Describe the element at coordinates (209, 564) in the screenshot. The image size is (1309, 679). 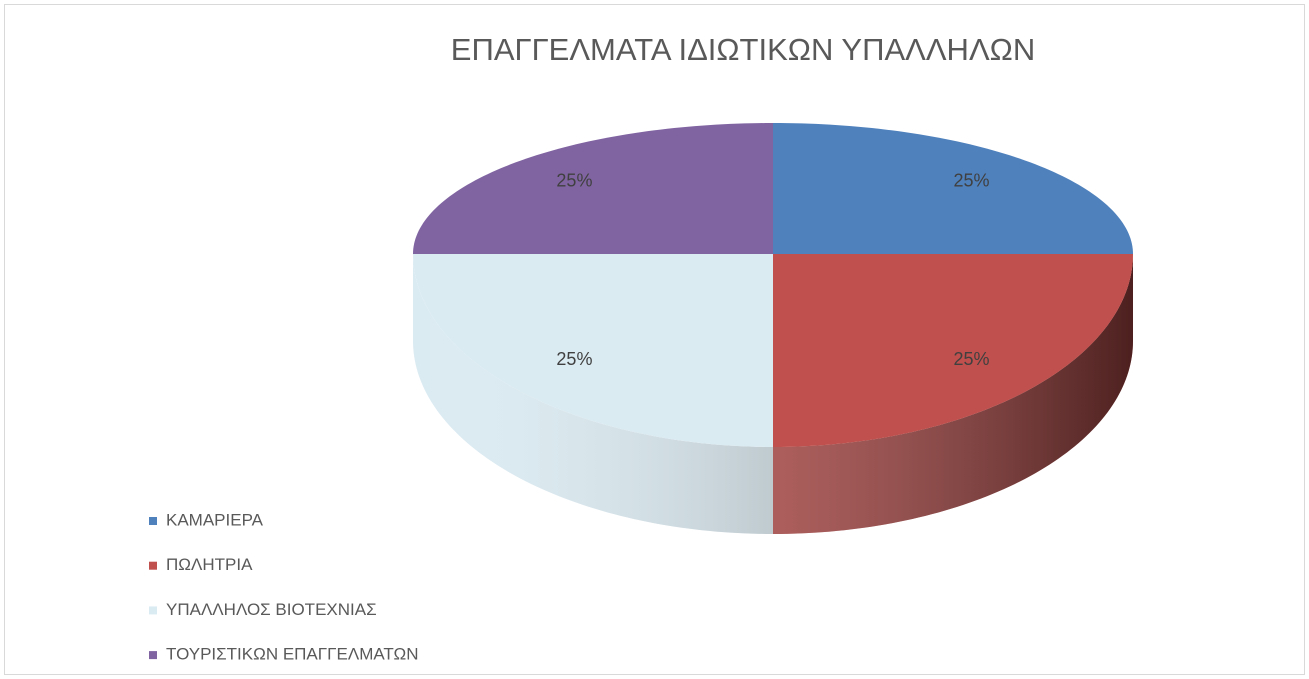
I see `legend-label: ΠΩΛΗΤΡΙΑ` at that location.